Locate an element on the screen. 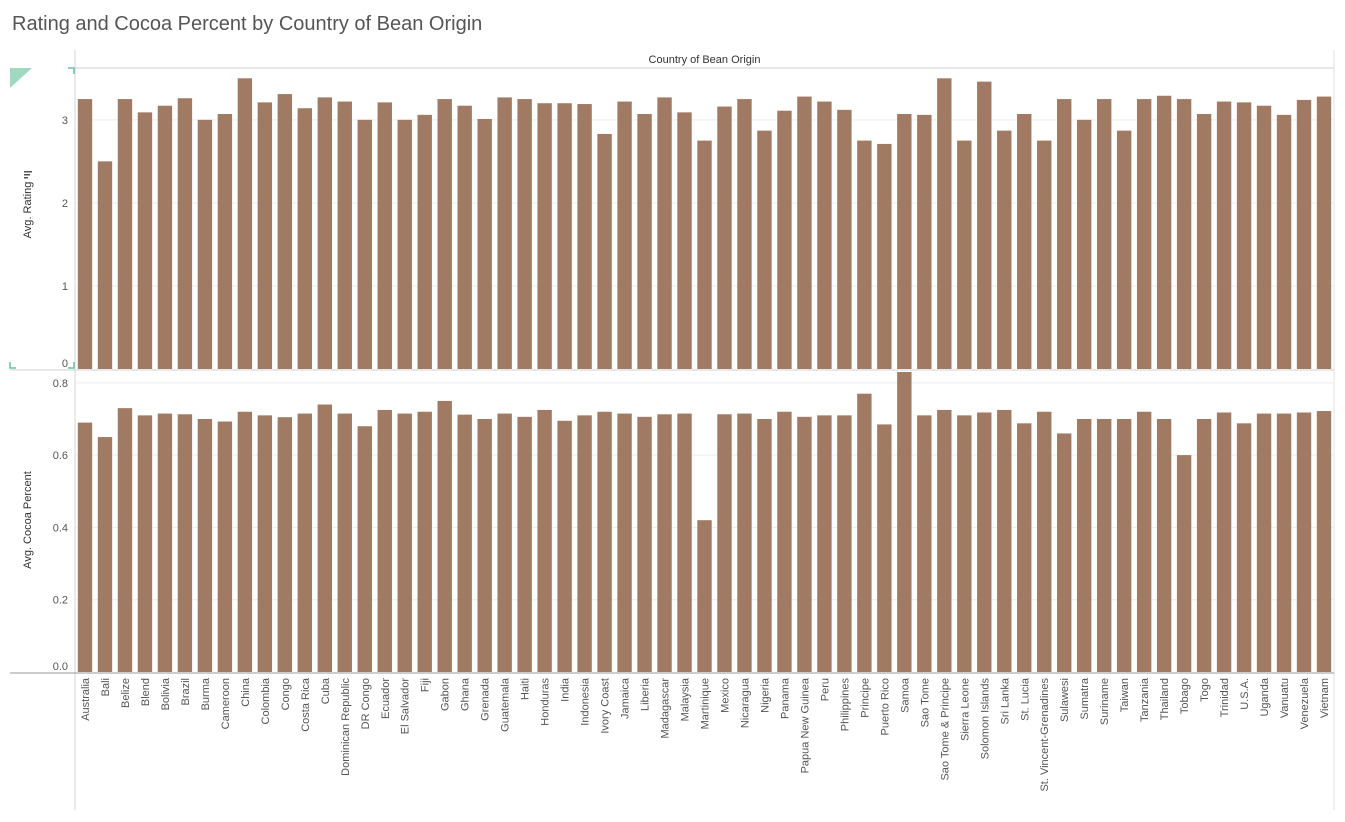 This screenshot has width=1345, height=822. x-tick-label: Martinique is located at coordinates (706, 703).